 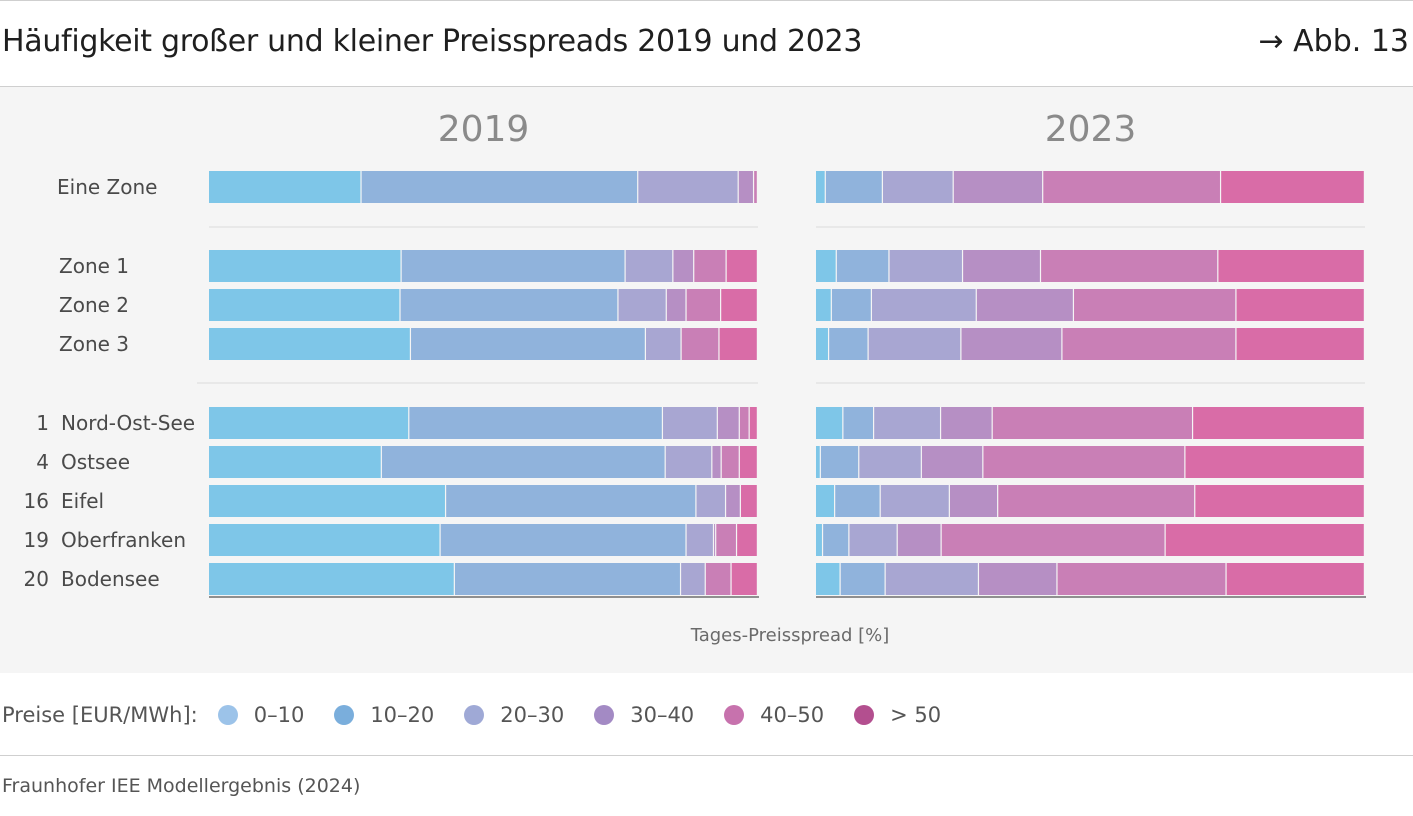 What do you see at coordinates (181, 786) in the screenshot?
I see `source-note: Fraunhofer IEE Modellergebnis (2024)` at bounding box center [181, 786].